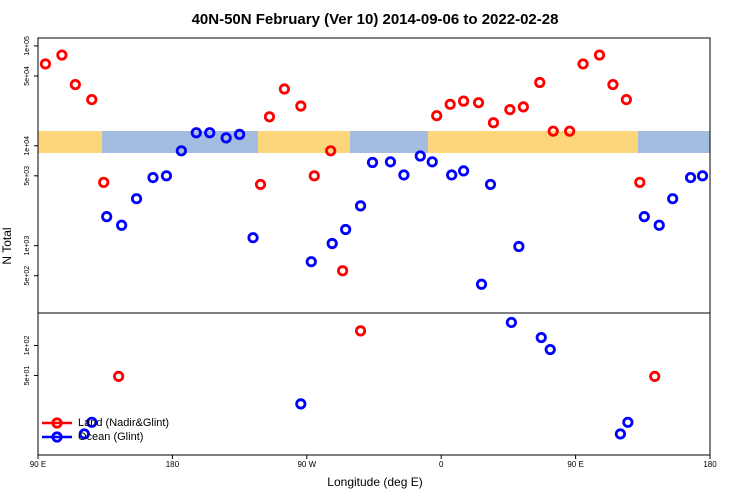  Describe the element at coordinates (27, 176) in the screenshot. I see `y-tick-label: 5e+03` at that location.